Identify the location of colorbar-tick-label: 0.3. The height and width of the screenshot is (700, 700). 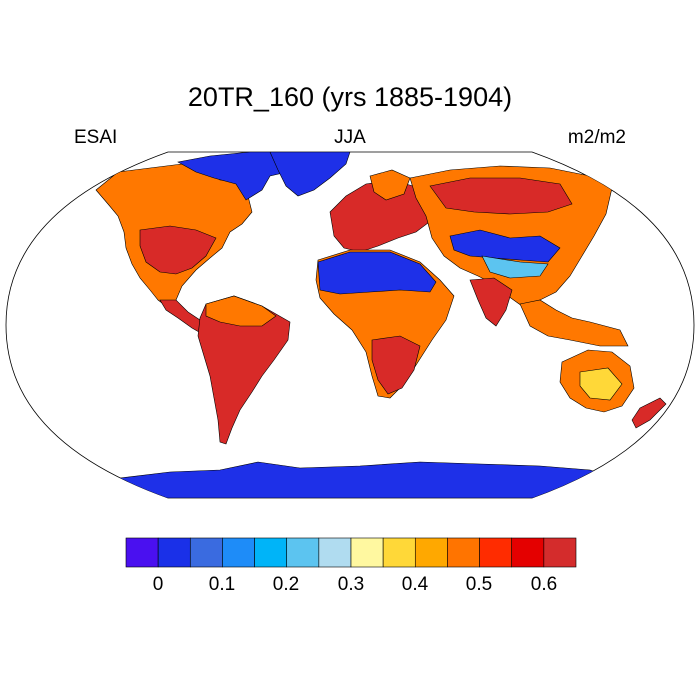
(351, 584).